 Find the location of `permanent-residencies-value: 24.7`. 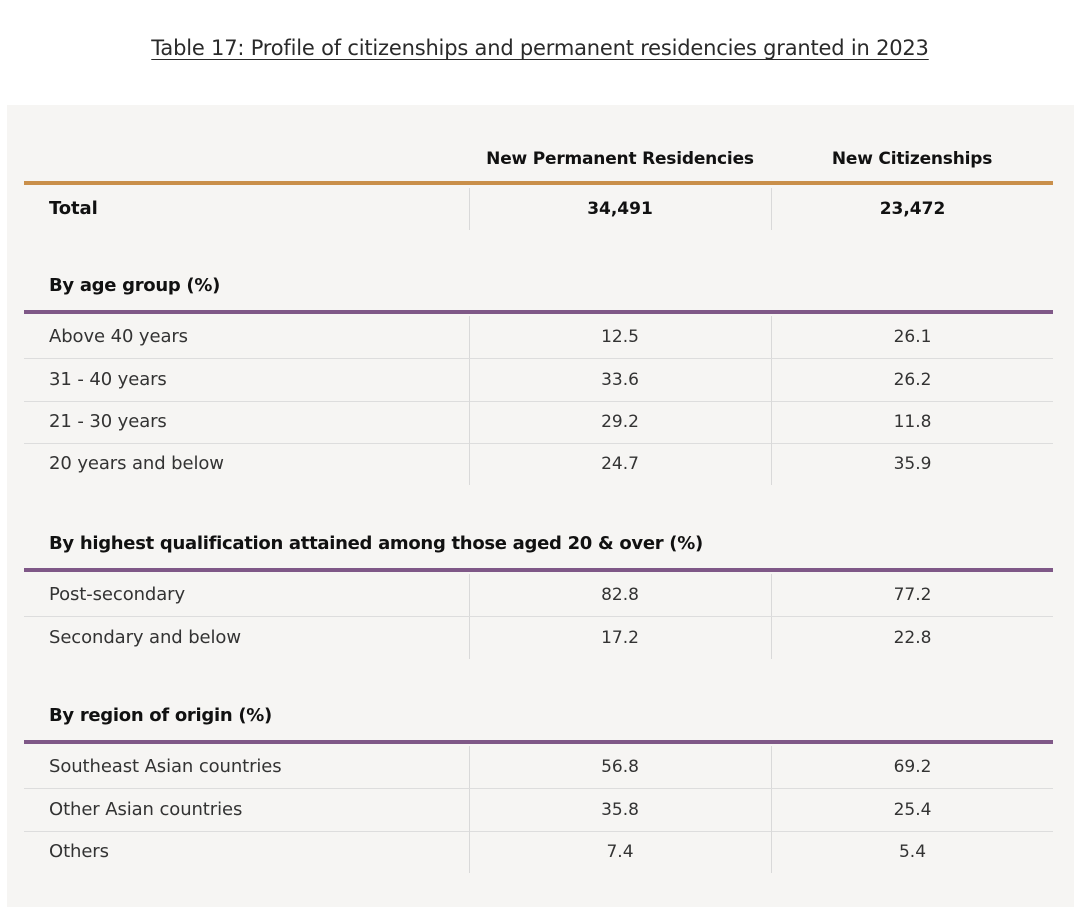

permanent-residencies-value: 24.7 is located at coordinates (620, 464).